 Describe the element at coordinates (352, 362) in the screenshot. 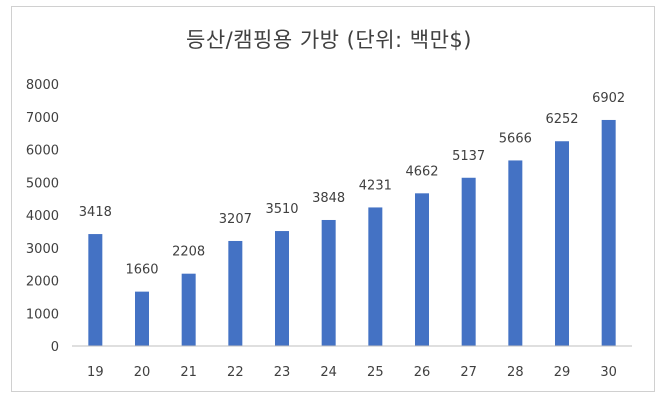

I see `x-axis: 19 20 21 22 23 24 25 26 27 28 29 30` at that location.